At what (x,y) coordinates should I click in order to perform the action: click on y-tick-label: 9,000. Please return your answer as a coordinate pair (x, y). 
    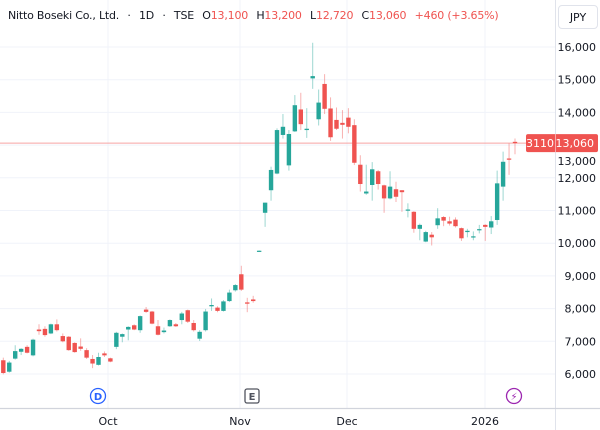
    Looking at the image, I should click on (581, 276).